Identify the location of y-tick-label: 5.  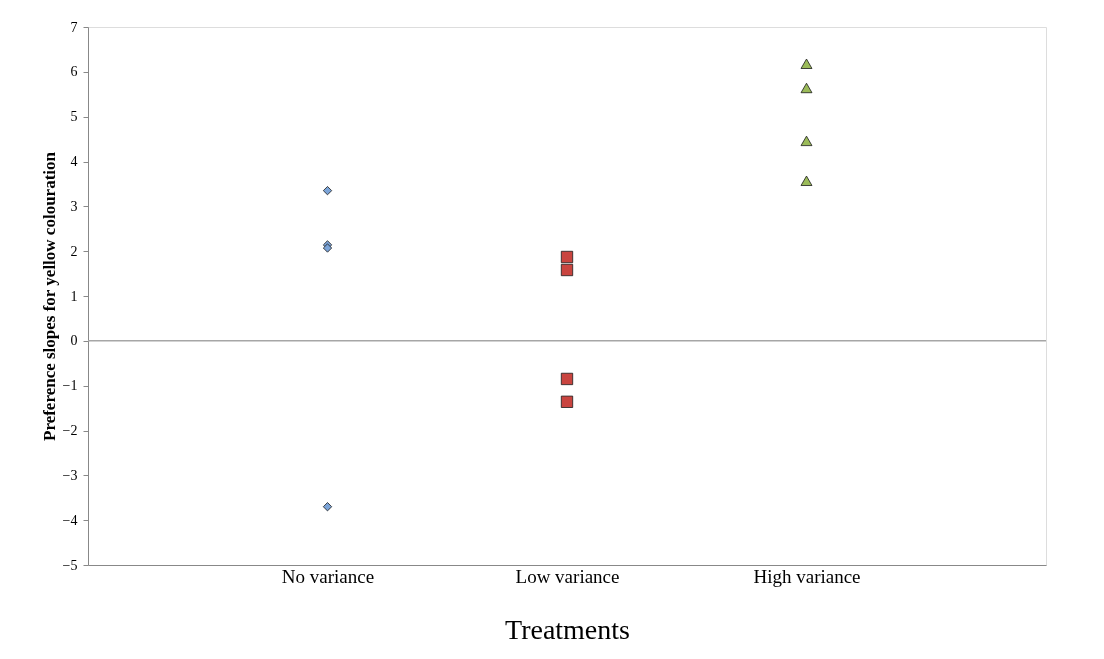
(74, 117).